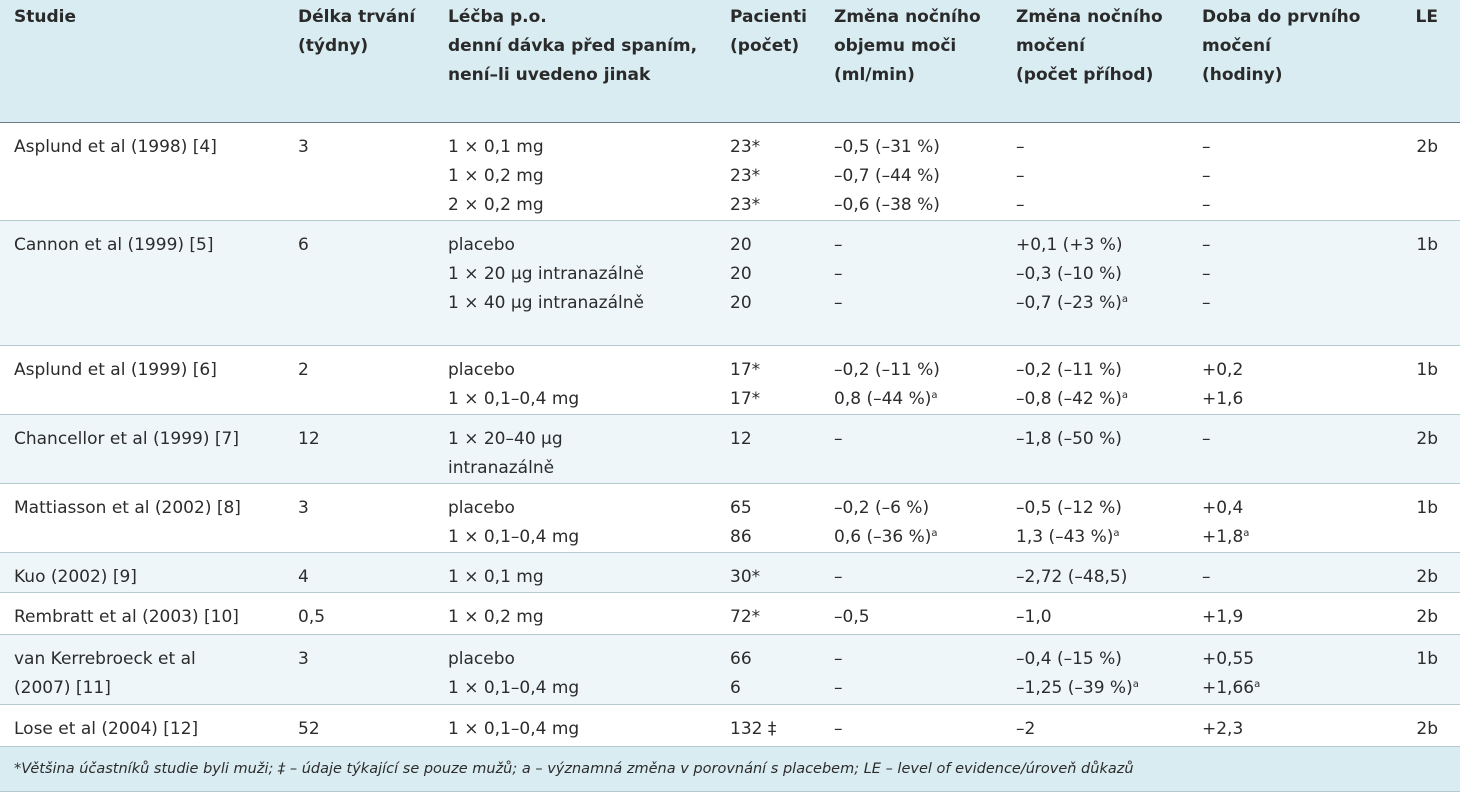  Describe the element at coordinates (775, 577) in the screenshot. I see `cell-line: 30*` at that location.